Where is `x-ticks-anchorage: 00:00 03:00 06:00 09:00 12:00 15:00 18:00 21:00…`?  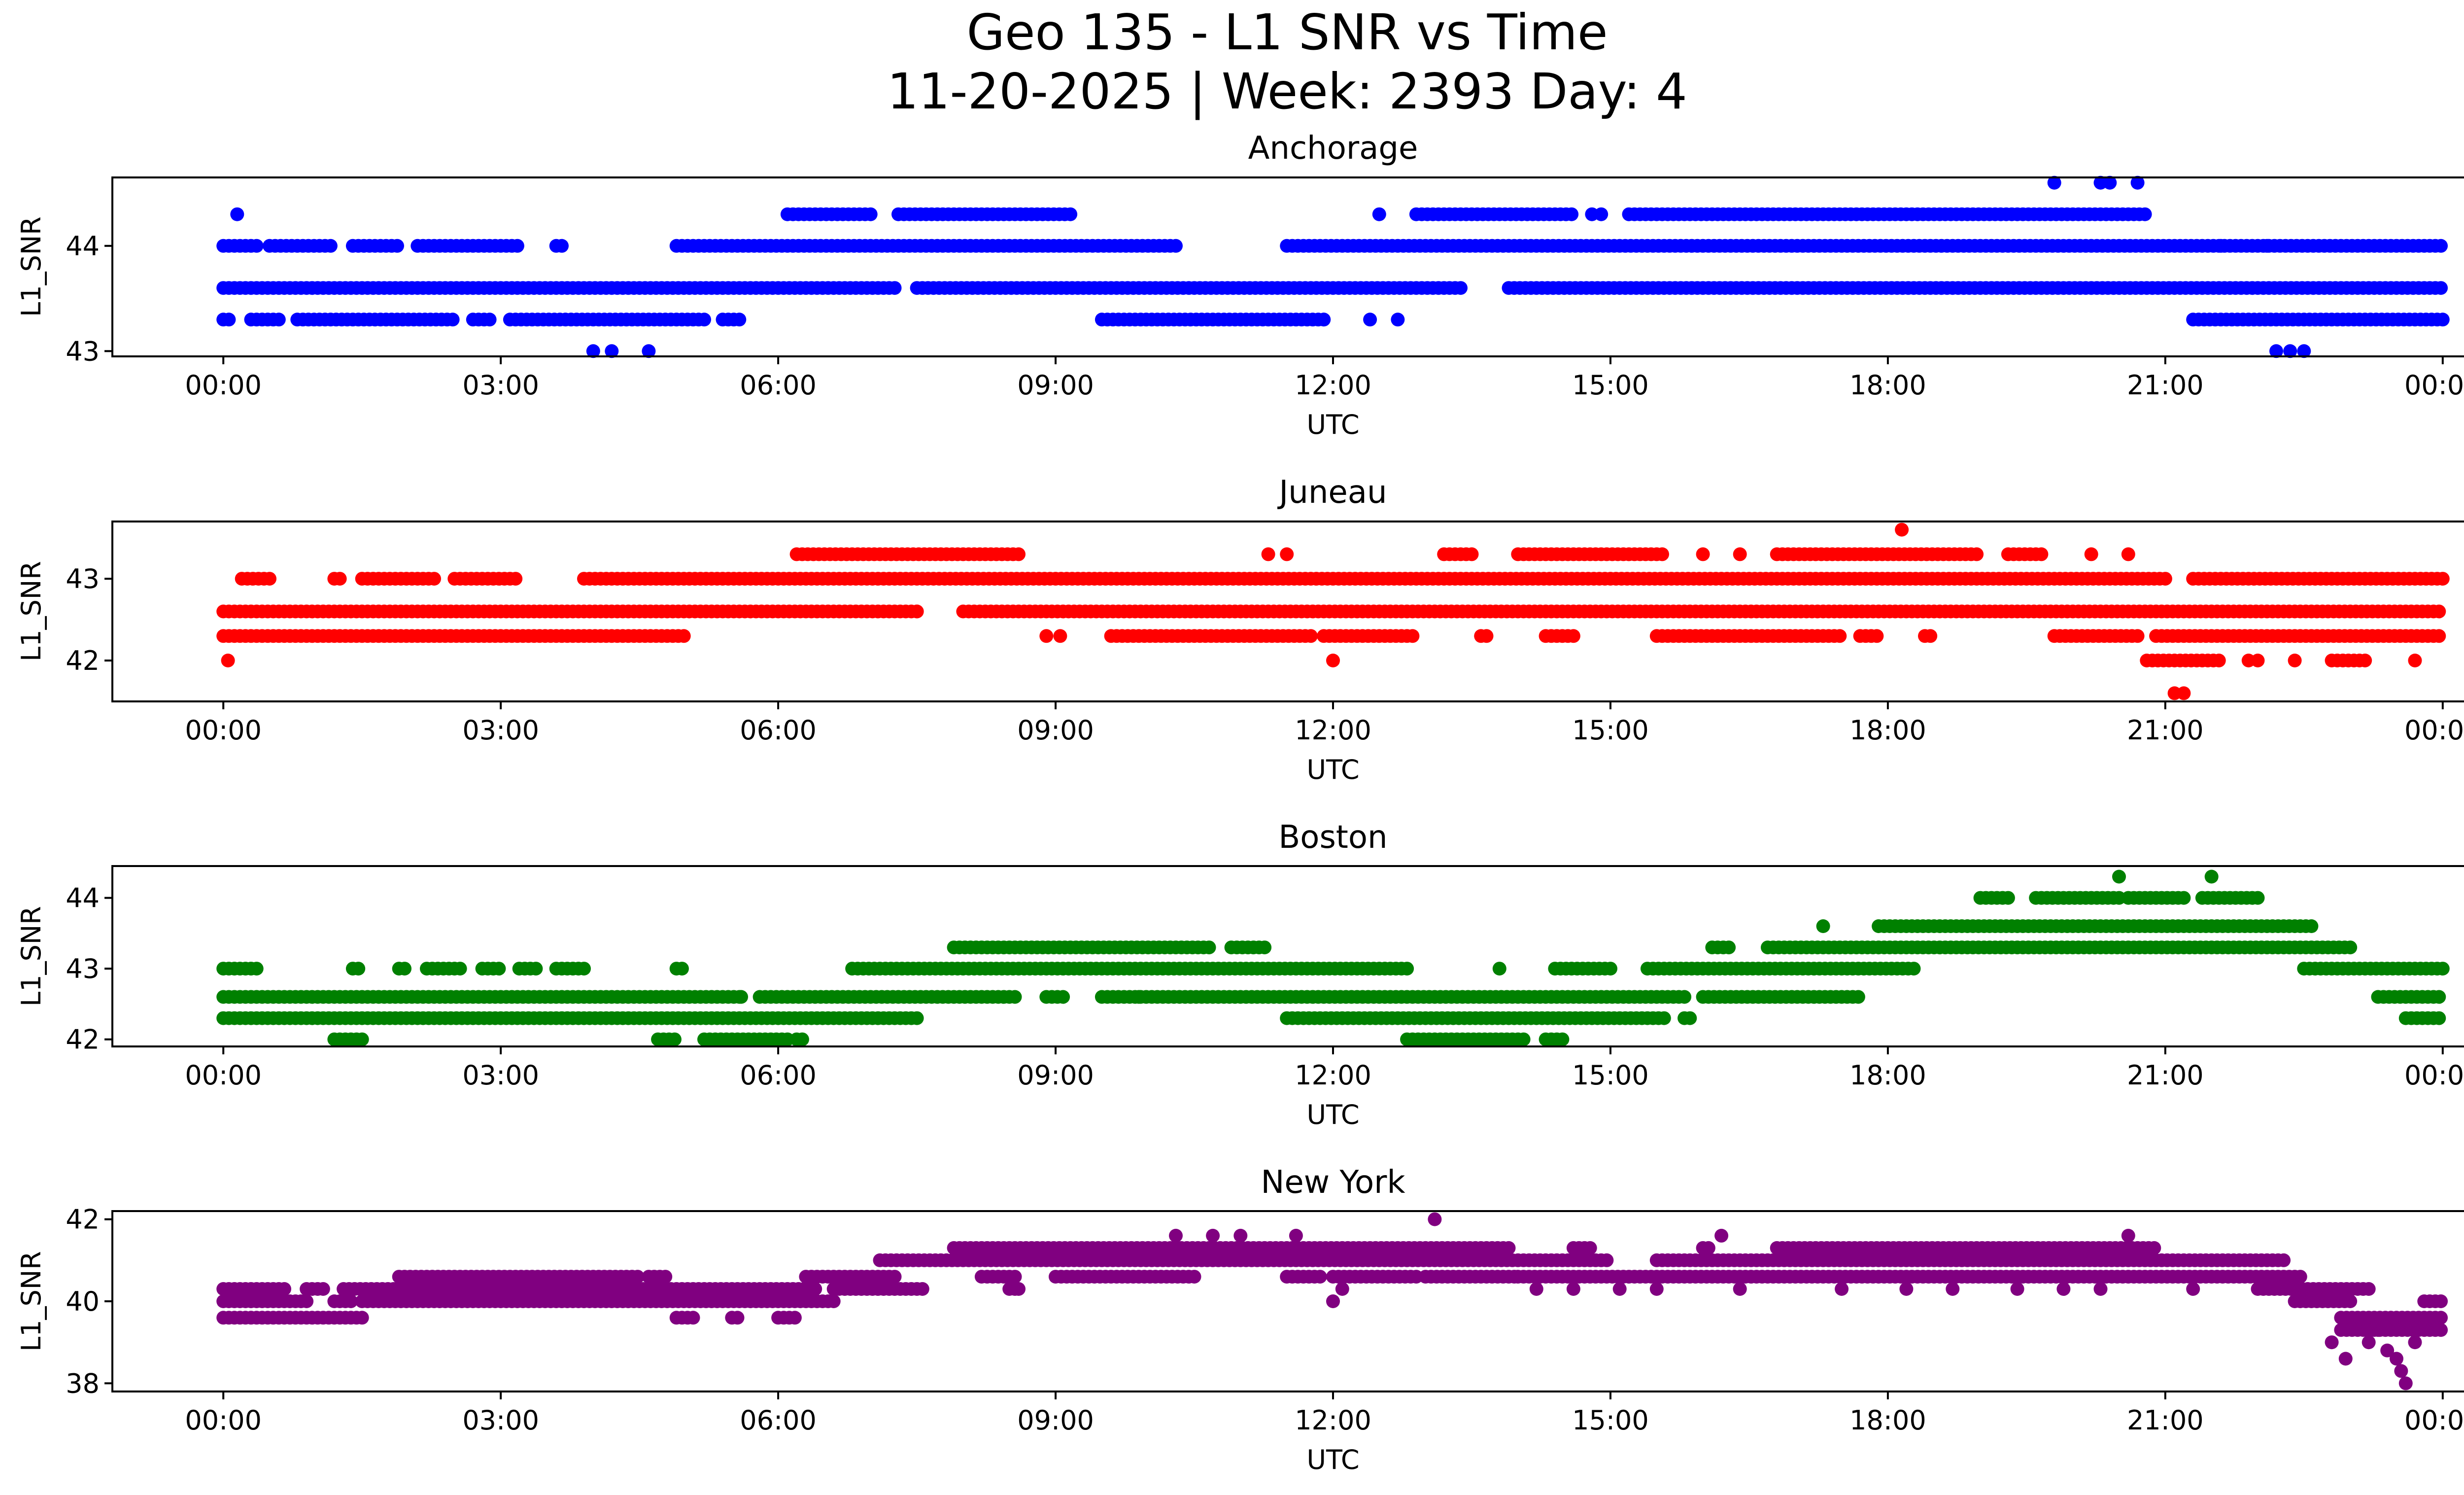
x-ticks-anchorage: 00:00 03:00 06:00 09:00 12:00 15:00 18:00 21:00… is located at coordinates (1324, 378).